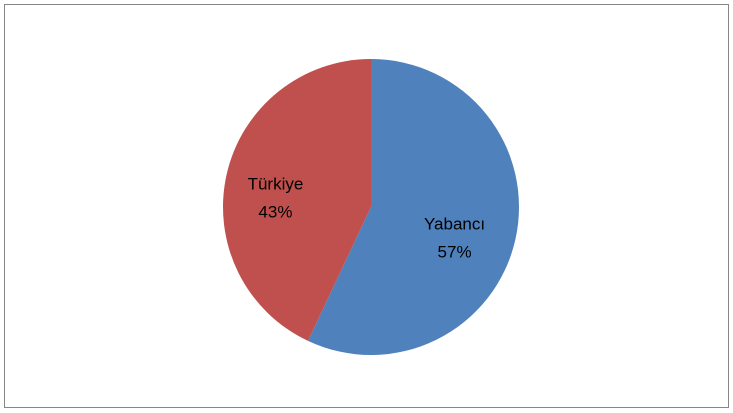 The height and width of the screenshot is (413, 733). Describe the element at coordinates (455, 252) in the screenshot. I see `slice-value-label: 57%` at that location.